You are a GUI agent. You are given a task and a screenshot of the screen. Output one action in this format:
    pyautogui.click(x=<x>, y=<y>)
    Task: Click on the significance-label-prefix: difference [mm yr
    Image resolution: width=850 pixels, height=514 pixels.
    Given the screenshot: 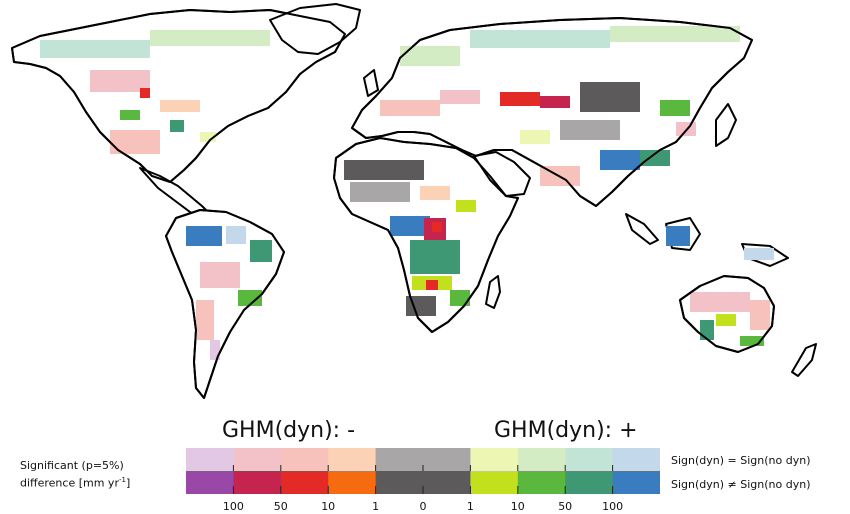 What is the action you would take?
    pyautogui.click(x=69, y=483)
    